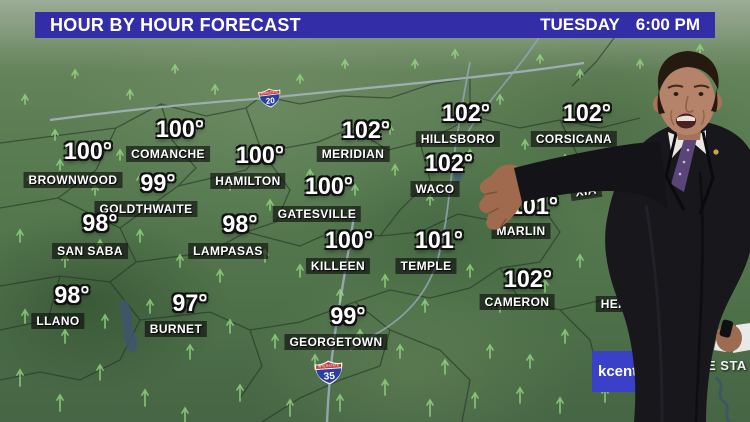 The height and width of the screenshot is (422, 750). What do you see at coordinates (348, 316) in the screenshot?
I see `temp-label-georgetown: 99°` at bounding box center [348, 316].